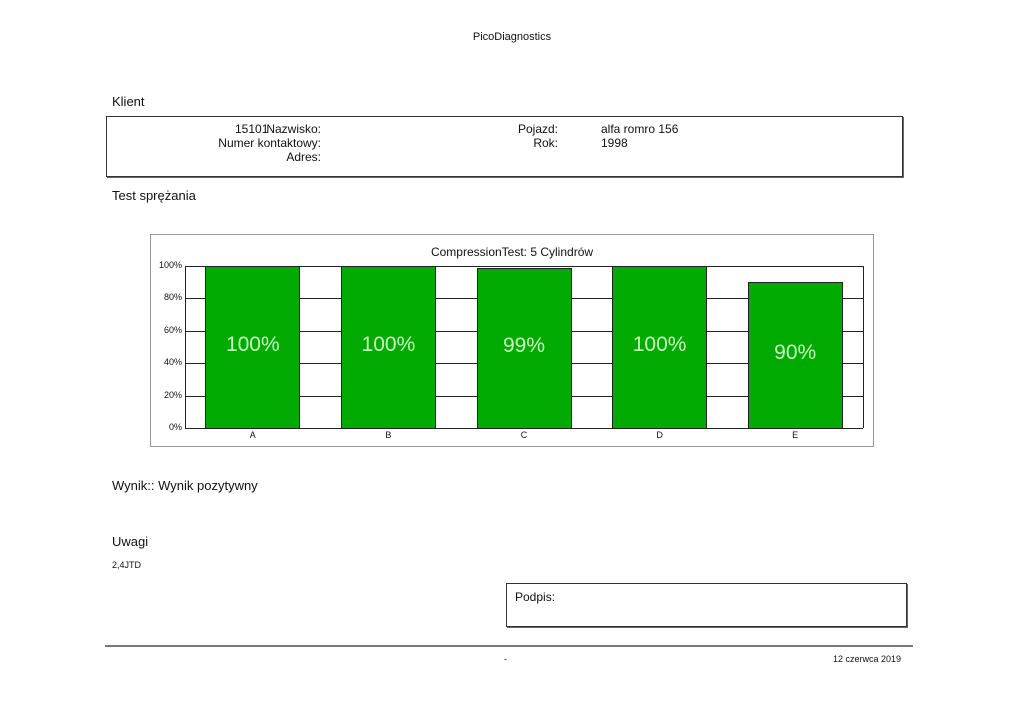  What do you see at coordinates (509, 646) in the screenshot?
I see `footer-divider` at bounding box center [509, 646].